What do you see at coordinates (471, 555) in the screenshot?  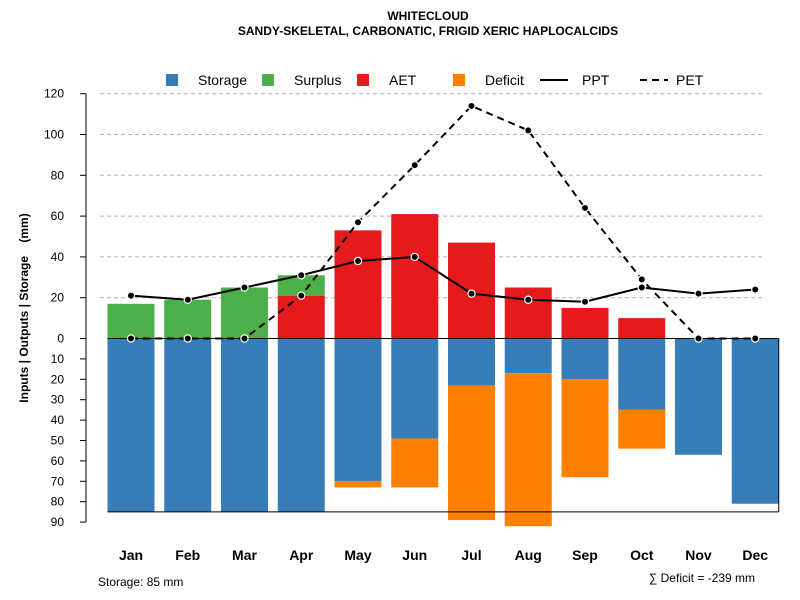 I see `x-tick-label: Jul` at bounding box center [471, 555].